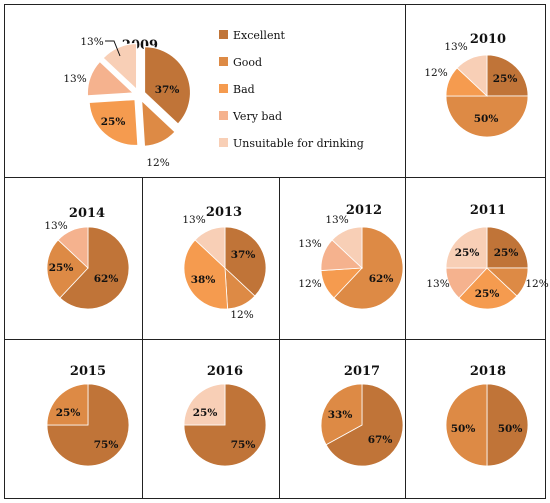  Describe the element at coordinates (510, 429) in the screenshot. I see `pie-label-2018-excellent: 50%` at that location.